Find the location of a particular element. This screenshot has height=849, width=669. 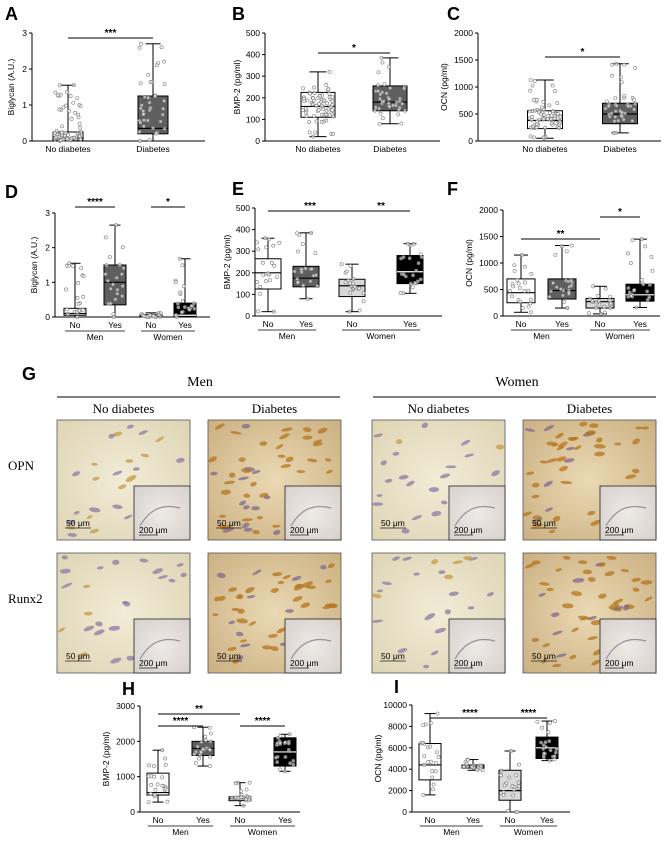

group-header: Men is located at coordinates (200, 382).